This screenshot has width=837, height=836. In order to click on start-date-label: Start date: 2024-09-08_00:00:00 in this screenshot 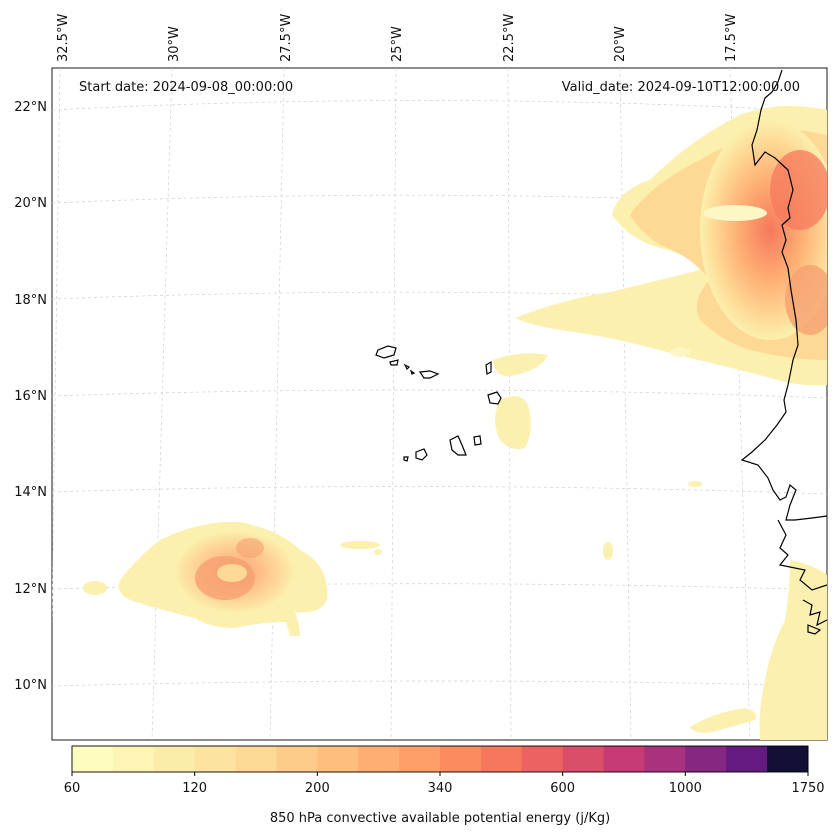, I will do `click(186, 87)`.